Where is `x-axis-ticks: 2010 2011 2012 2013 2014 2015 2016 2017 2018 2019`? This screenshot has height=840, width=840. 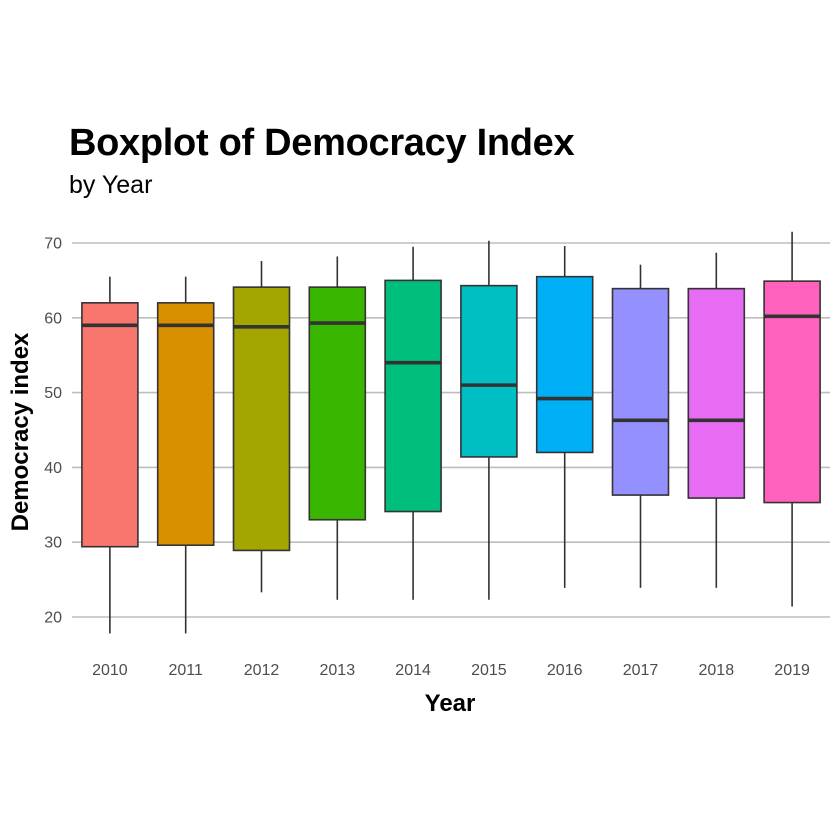 x-axis-ticks: 2010 2011 2012 2013 2014 2015 2016 2017 2018 2019 is located at coordinates (451, 670).